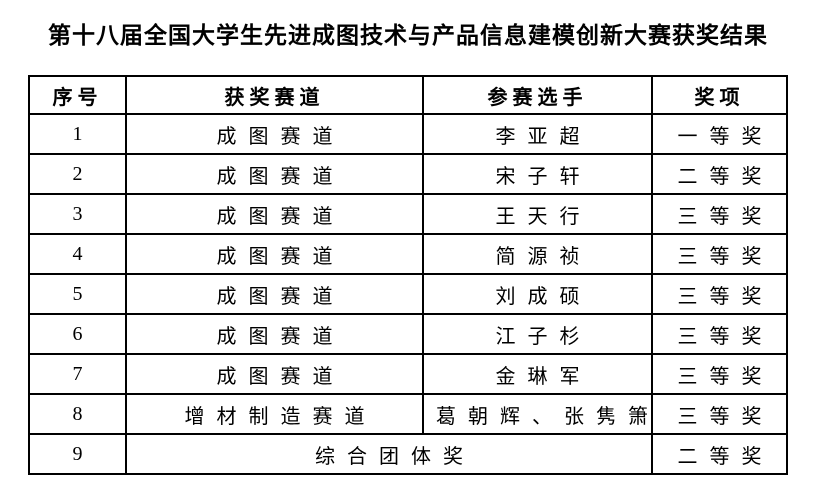 This screenshot has width=816, height=500. What do you see at coordinates (537, 134) in the screenshot?
I see `cell-contestant: 李亚超` at bounding box center [537, 134].